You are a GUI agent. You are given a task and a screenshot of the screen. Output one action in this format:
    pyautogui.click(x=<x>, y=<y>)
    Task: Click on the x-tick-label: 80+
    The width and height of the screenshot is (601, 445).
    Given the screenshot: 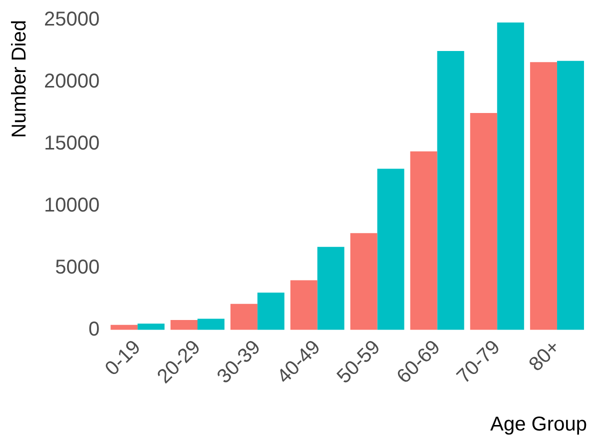 What is the action you would take?
    pyautogui.click(x=544, y=356)
    